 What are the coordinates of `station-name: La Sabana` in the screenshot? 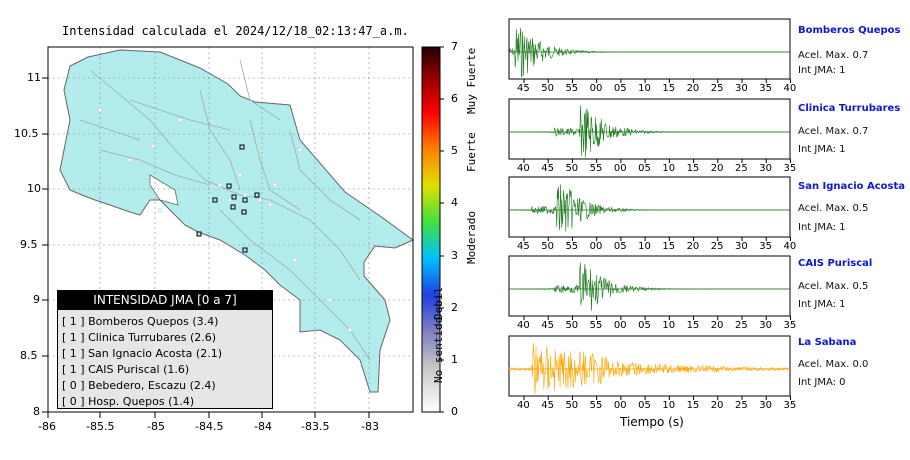 It's located at (827, 342).